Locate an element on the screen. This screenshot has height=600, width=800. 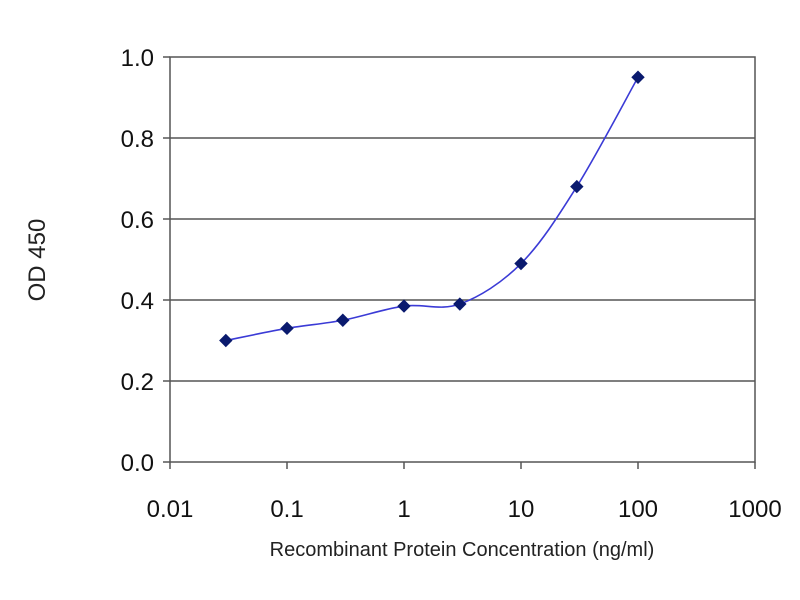
y-tick-label: 0.4 is located at coordinates (137, 301).